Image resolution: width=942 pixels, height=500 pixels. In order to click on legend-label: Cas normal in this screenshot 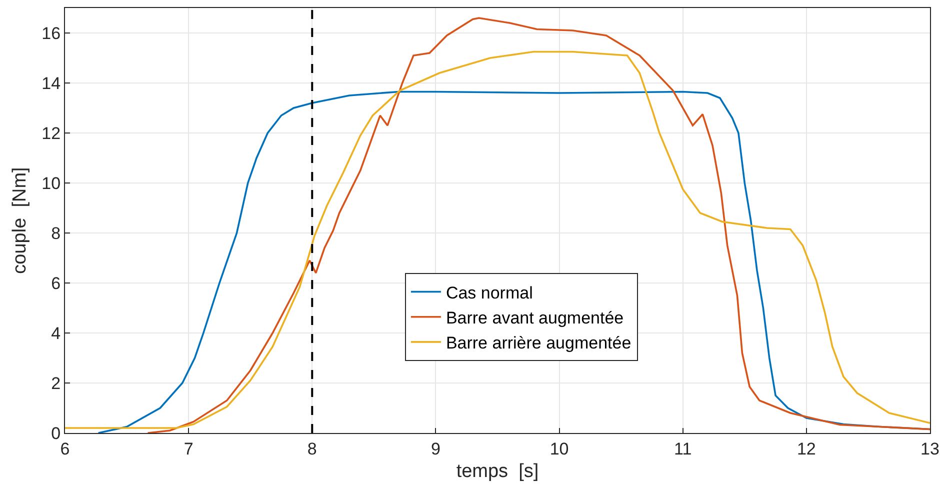, I will do `click(489, 292)`.